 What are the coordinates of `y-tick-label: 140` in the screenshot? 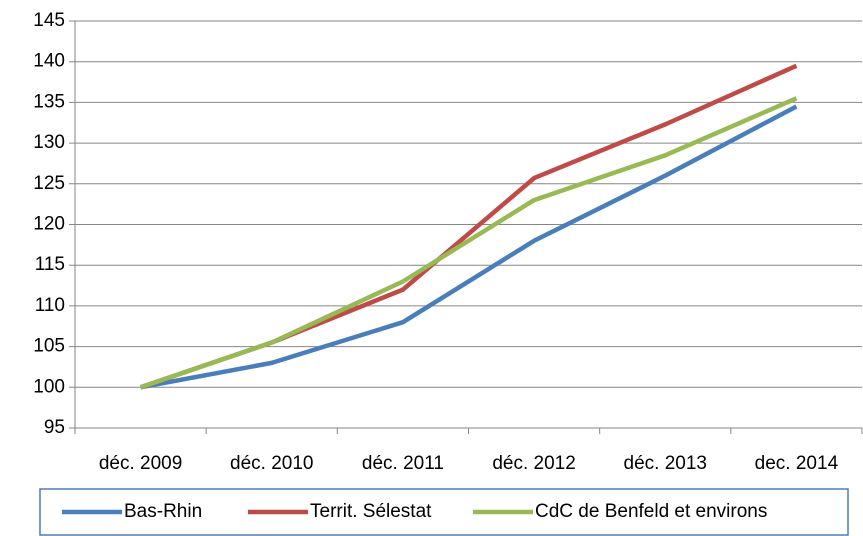 It's located at (49, 61).